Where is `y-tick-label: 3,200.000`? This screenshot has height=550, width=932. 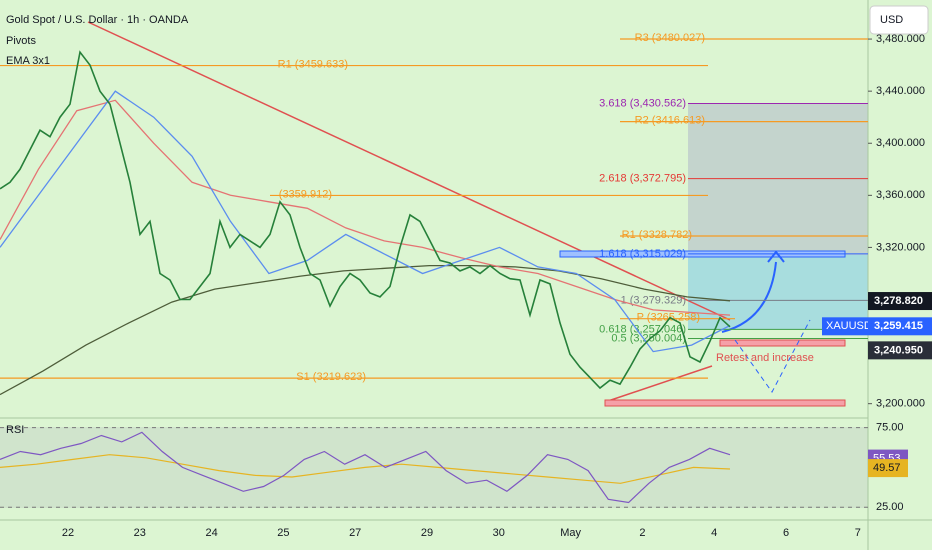 y-tick-label: 3,200.000 is located at coordinates (900, 404).